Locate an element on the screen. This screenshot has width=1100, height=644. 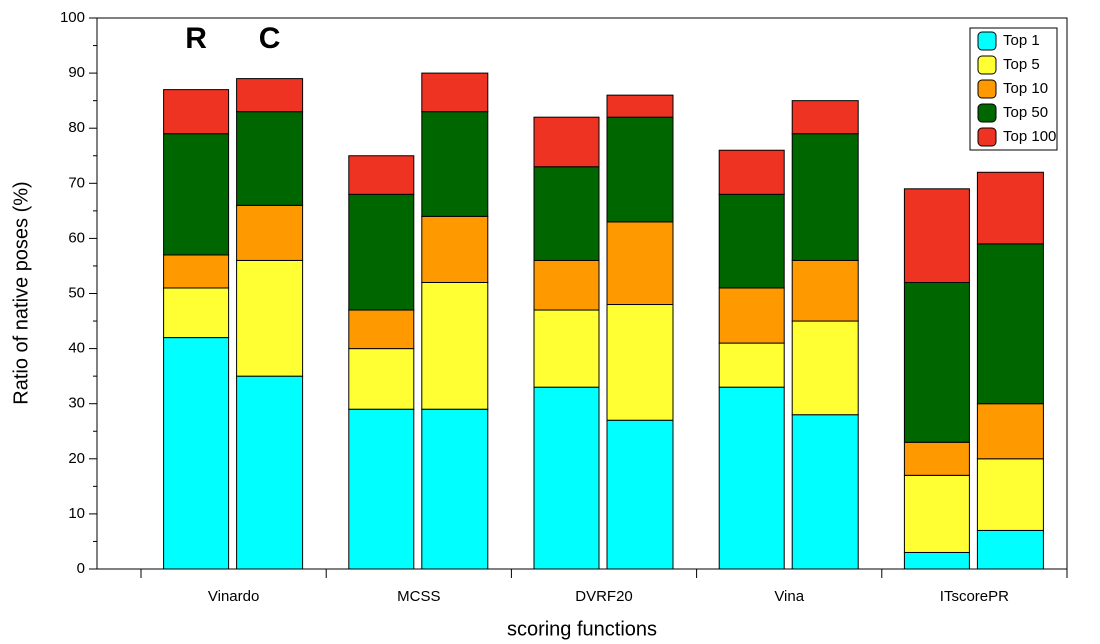
x-tick-label: MCSS is located at coordinates (418, 596).